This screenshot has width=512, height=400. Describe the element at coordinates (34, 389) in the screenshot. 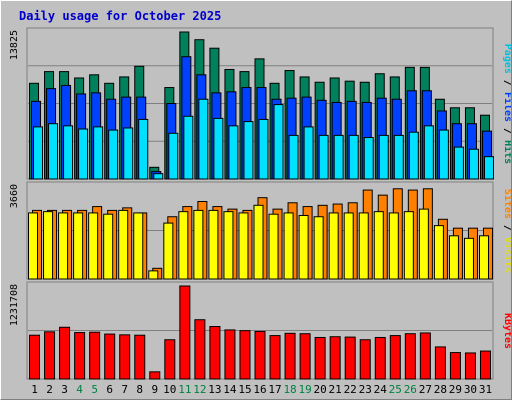

I see `x-tick-label-day-1: 1` at that location.